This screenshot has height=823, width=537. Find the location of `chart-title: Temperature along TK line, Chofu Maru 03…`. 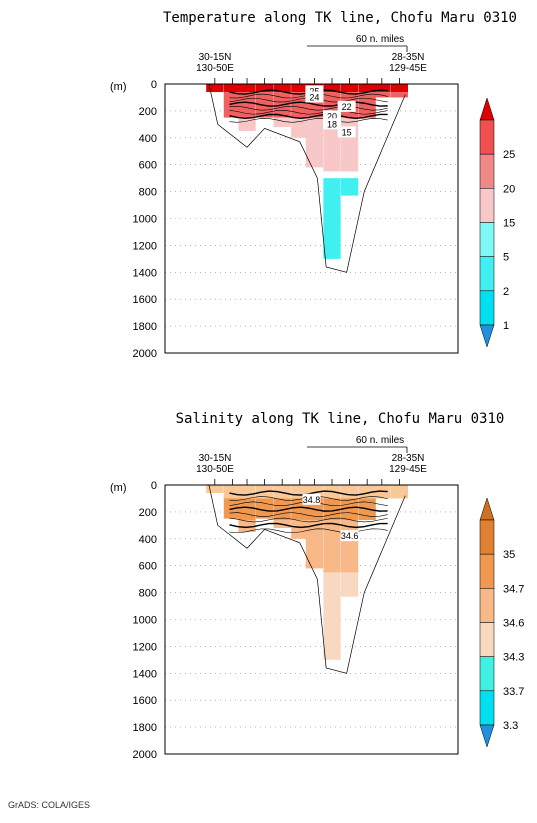

chart-title: Temperature along TK line, Chofu Maru 03… is located at coordinates (340, 18).